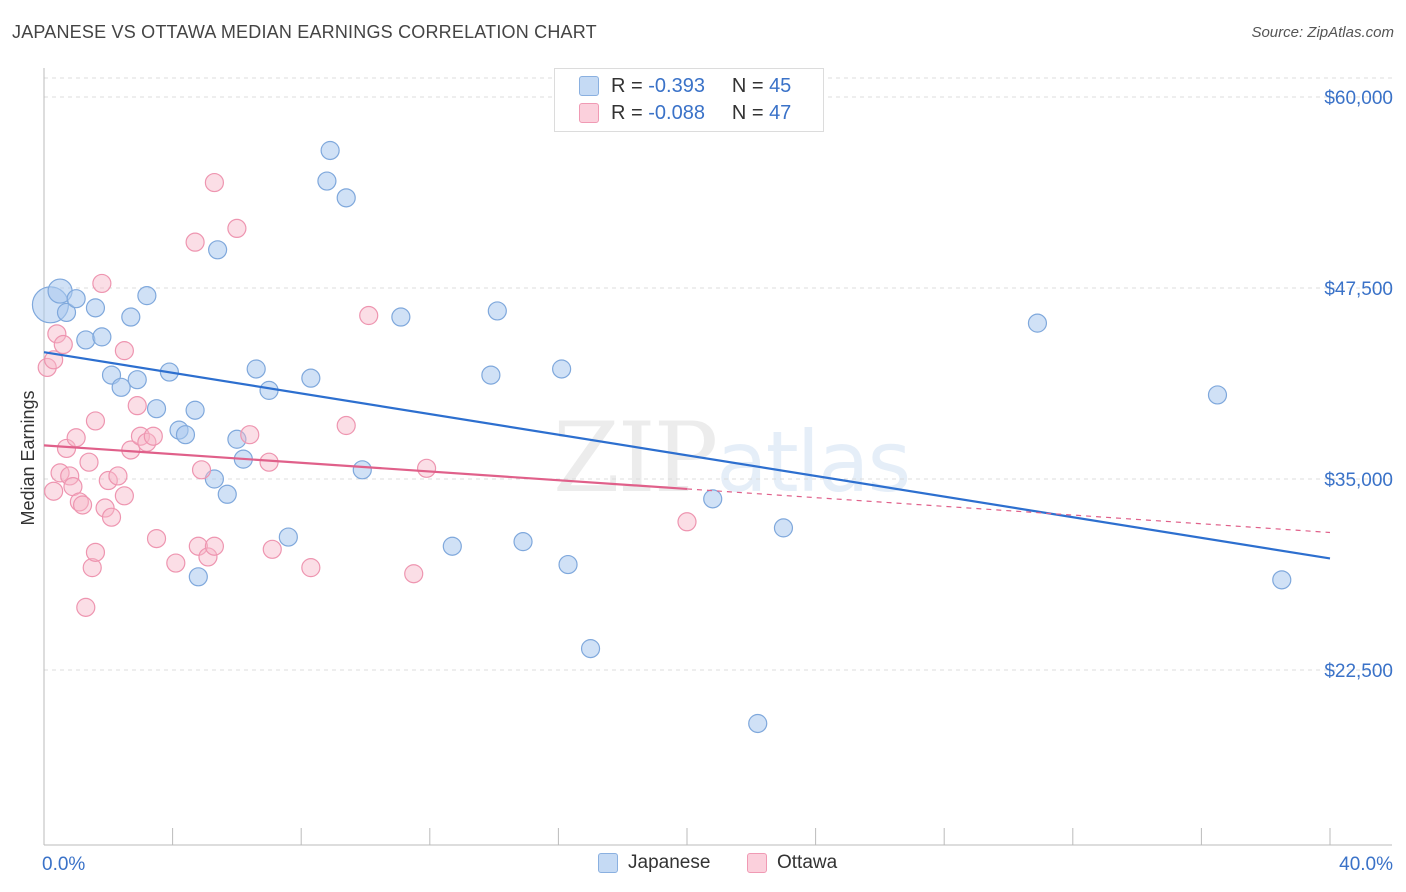  I want to click on trend-line-dashed-ottawa, so click(1008, 511).